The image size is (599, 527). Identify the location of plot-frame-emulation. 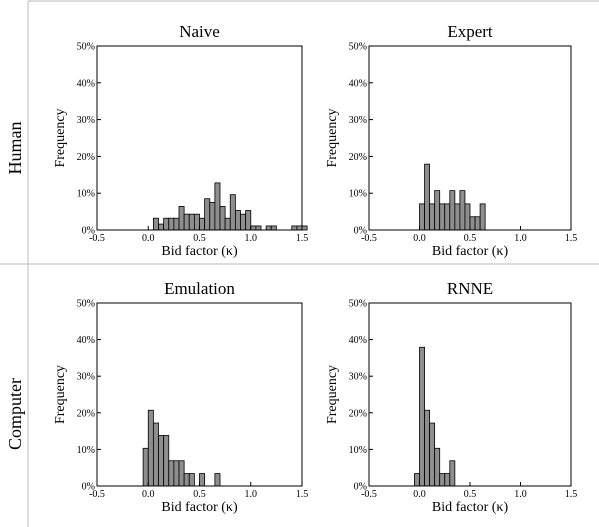
(199, 394).